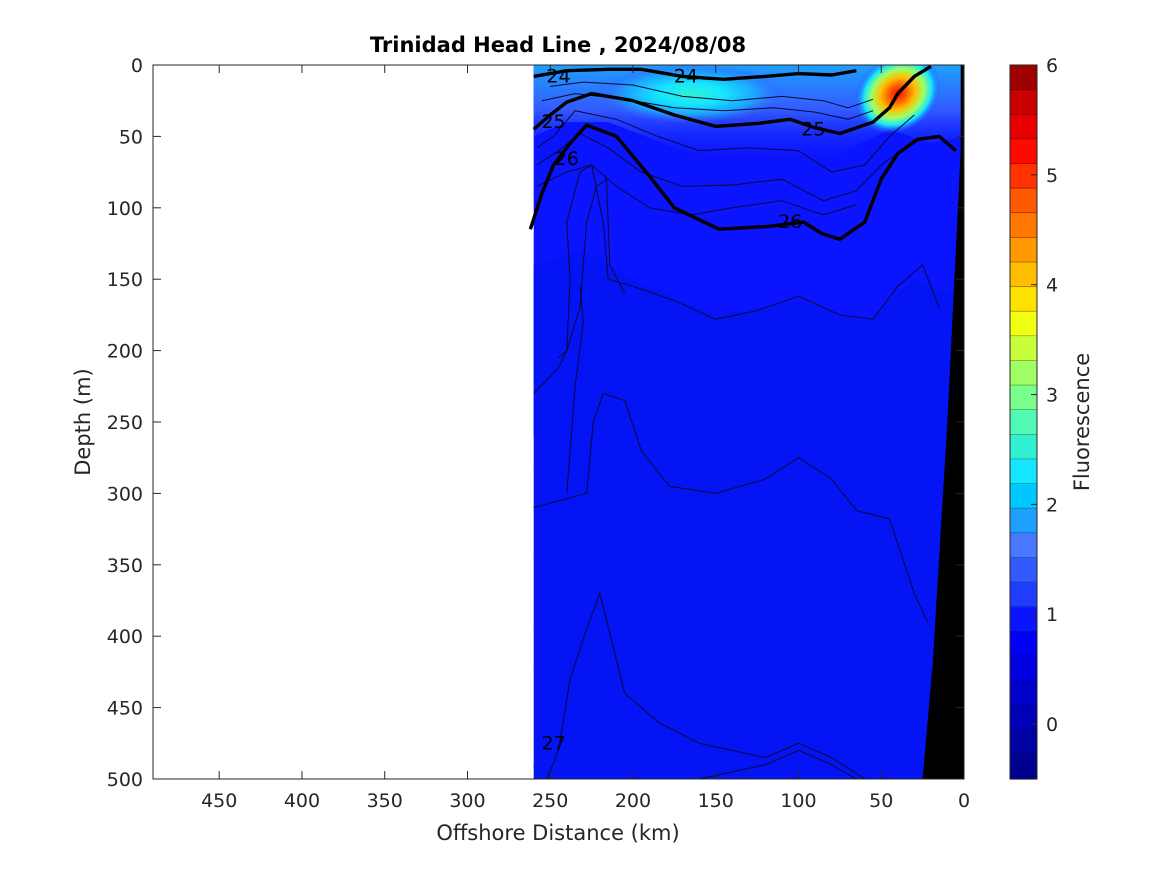 Image resolution: width=1167 pixels, height=875 pixels. I want to click on seafloor, so click(943, 422).